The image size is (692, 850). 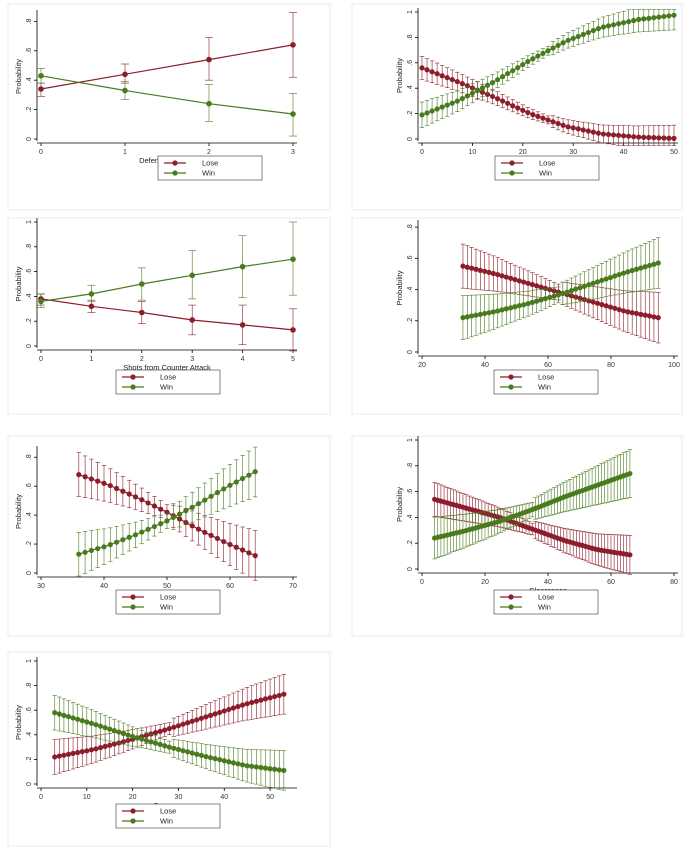 I want to click on x-tick-label: 5, so click(x=293, y=359).